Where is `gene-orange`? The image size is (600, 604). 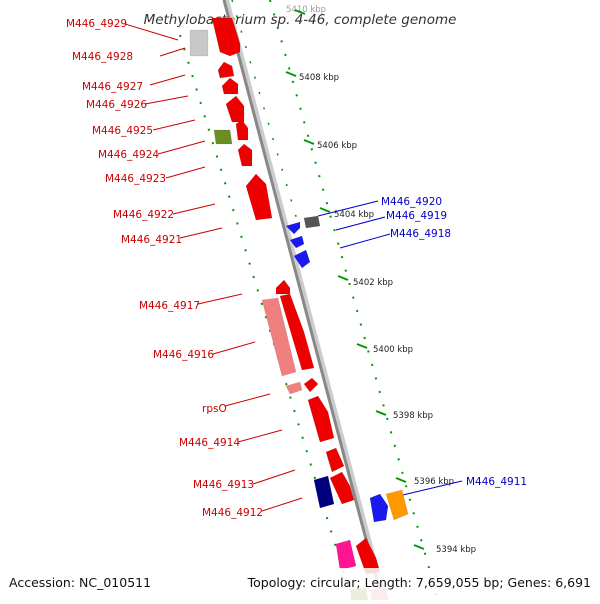 gene-orange is located at coordinates (397, 505).